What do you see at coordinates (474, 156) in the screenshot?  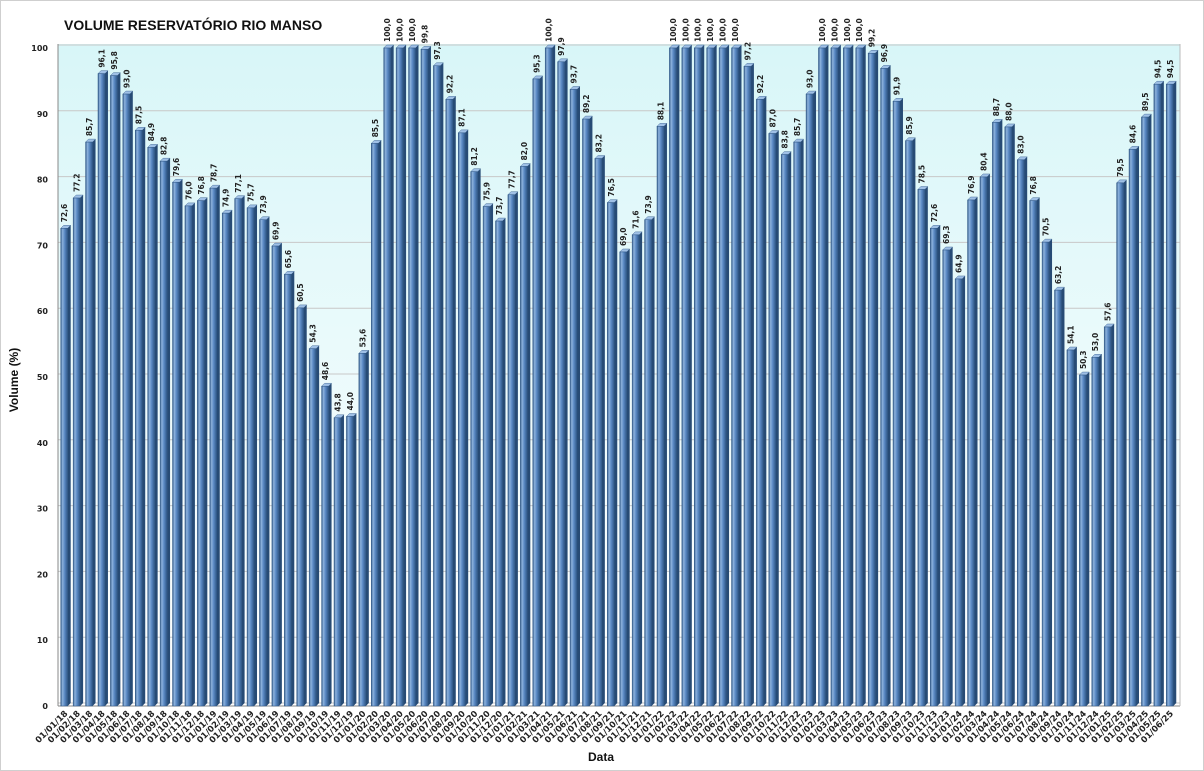 I see `data-label: 81,2` at bounding box center [474, 156].